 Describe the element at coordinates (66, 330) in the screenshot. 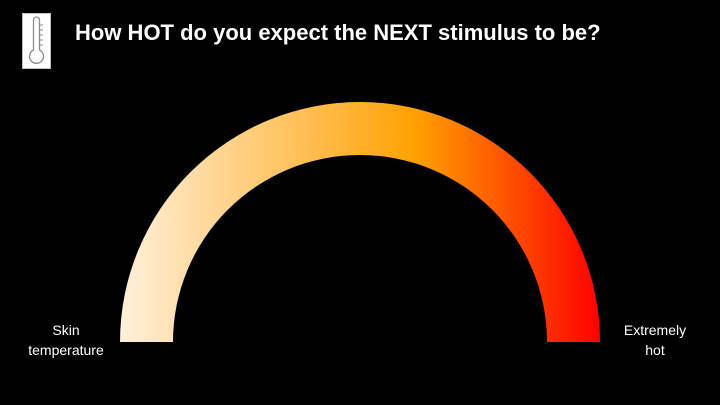

I see `left-label-line-1: Skin` at that location.